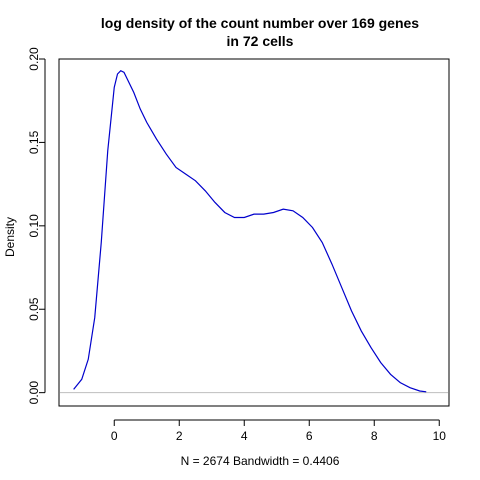 The height and width of the screenshot is (480, 480). What do you see at coordinates (114, 436) in the screenshot?
I see `x-tick-label: 0` at bounding box center [114, 436].